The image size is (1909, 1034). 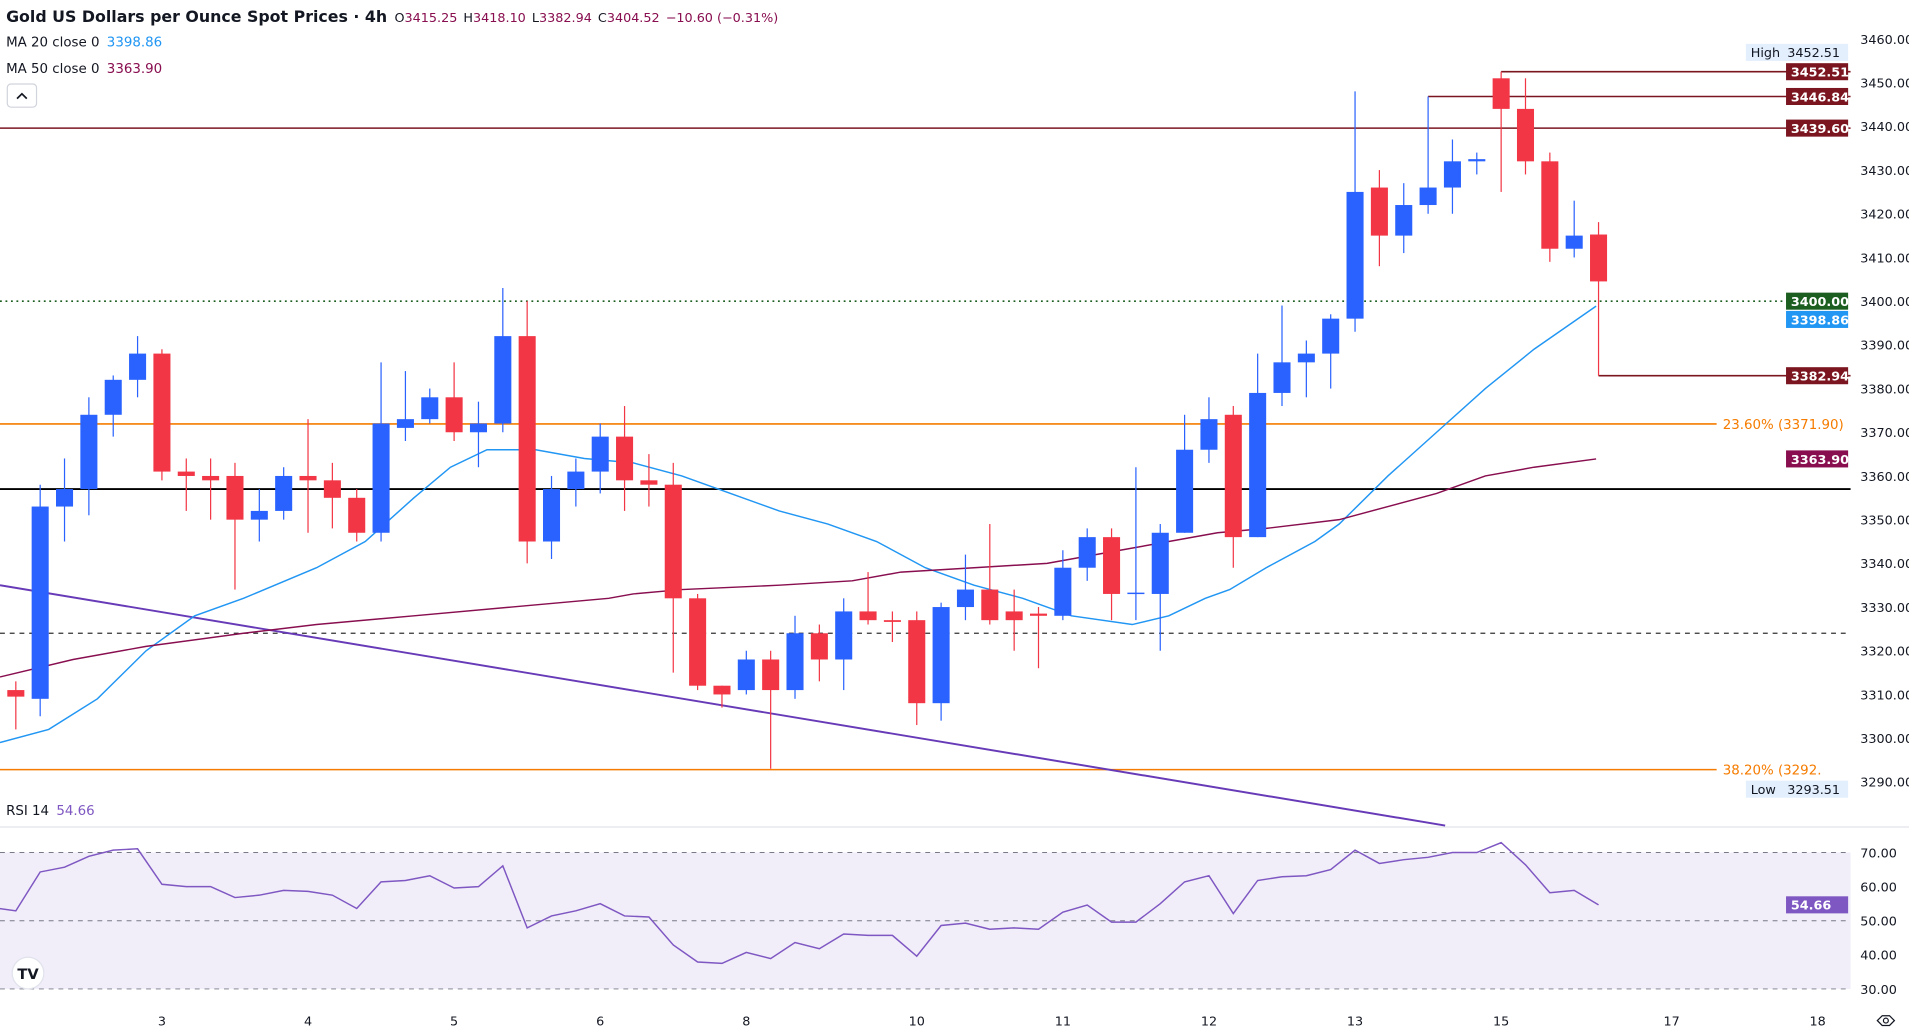 I want to click on high_marker-value: 3452.51, so click(x=1813, y=53).